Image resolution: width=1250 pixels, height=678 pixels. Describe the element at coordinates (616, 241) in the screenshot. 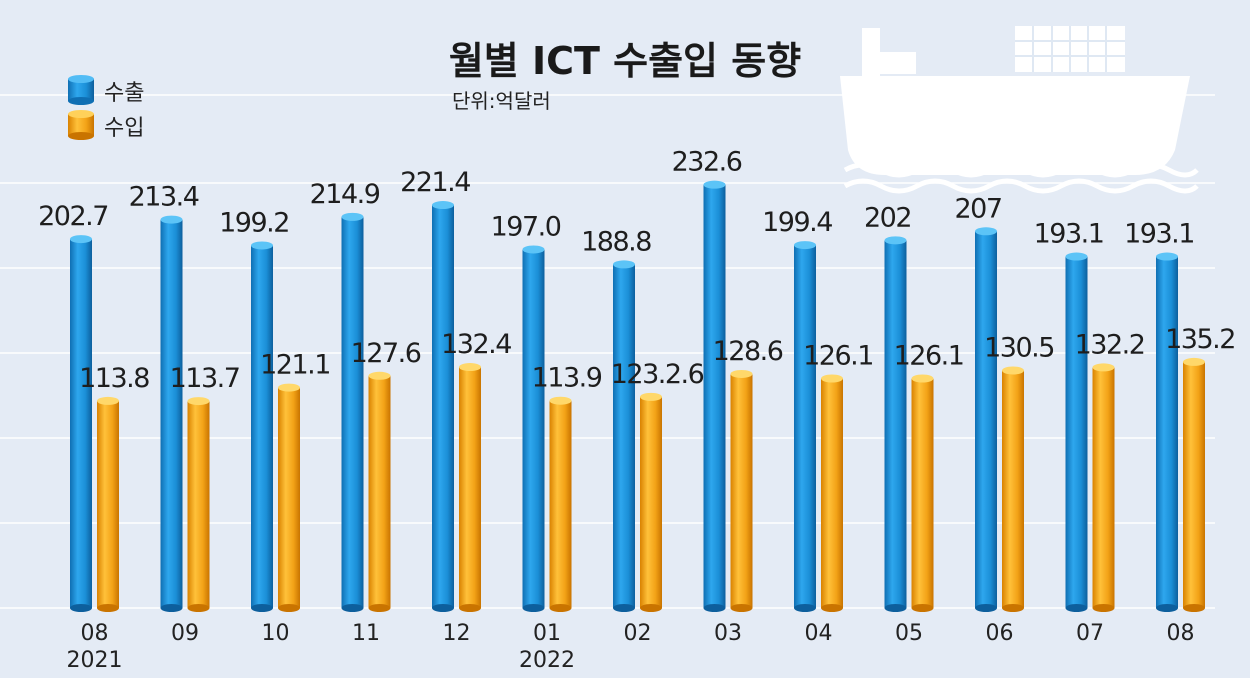

I see `export-value-label: 188.8` at that location.